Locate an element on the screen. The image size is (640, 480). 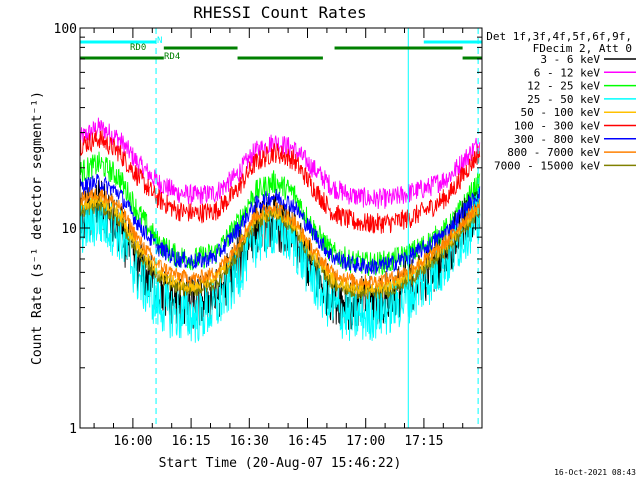
series-line-100-300keV is located at coordinates (280, 182).